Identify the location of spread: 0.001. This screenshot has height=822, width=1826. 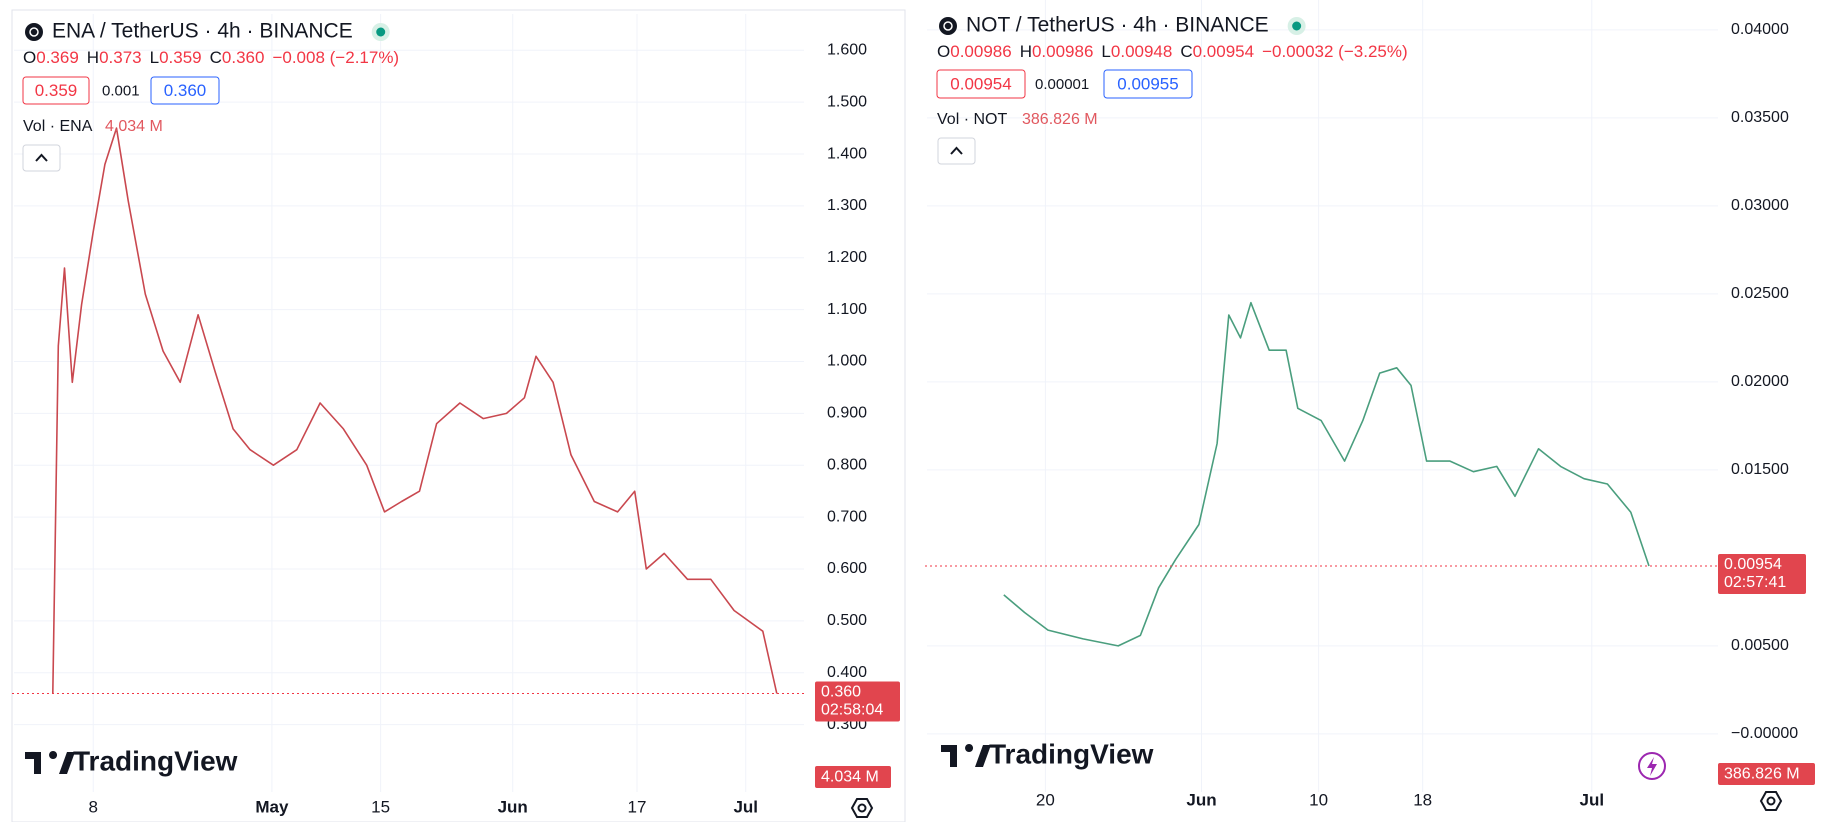
(121, 90).